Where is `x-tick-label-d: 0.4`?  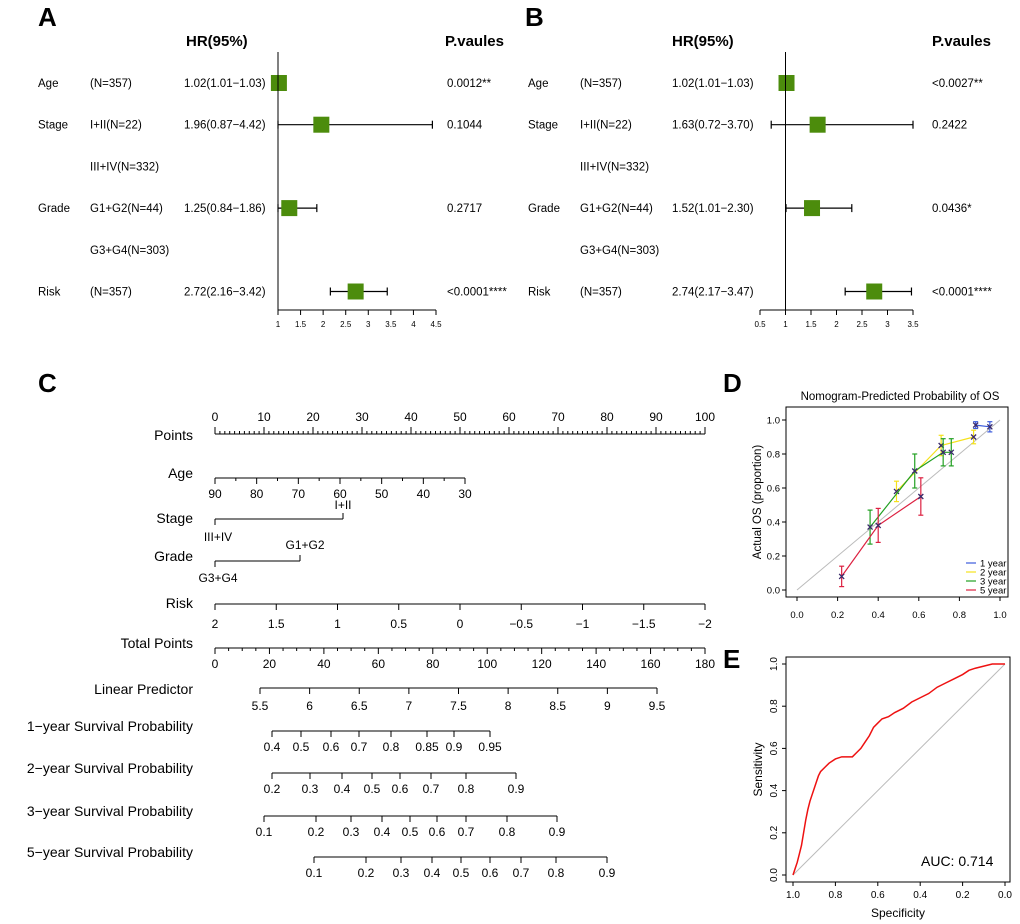
x-tick-label-d: 0.4 is located at coordinates (878, 615).